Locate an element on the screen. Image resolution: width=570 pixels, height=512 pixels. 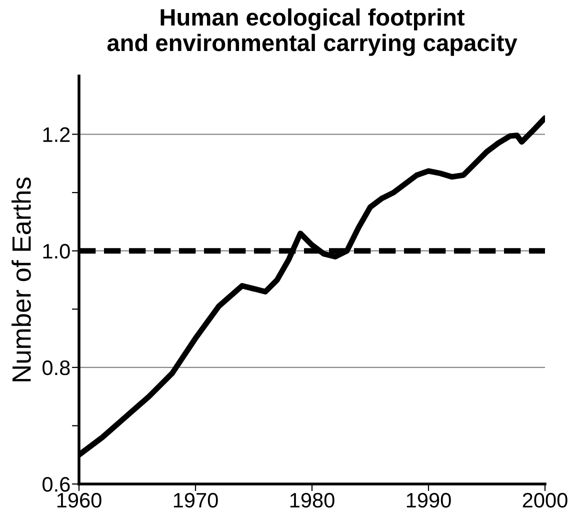
x-tick-label: 2000 is located at coordinates (545, 500).